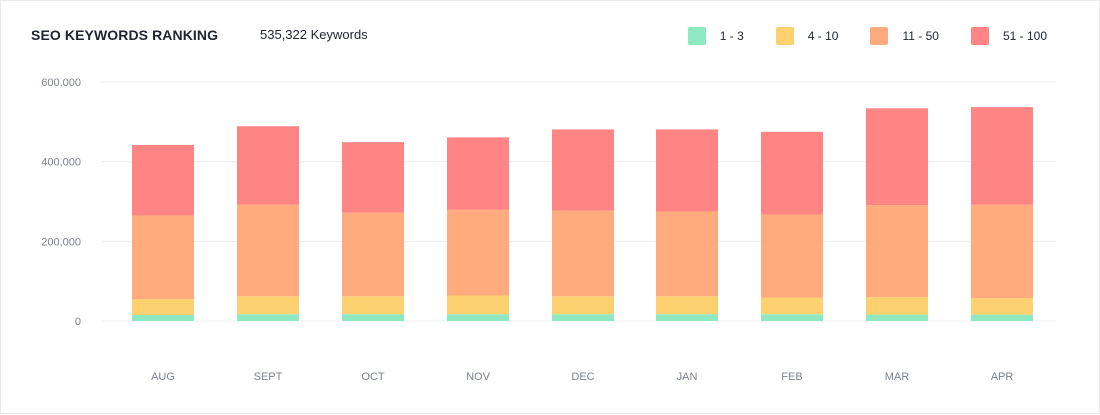 Image resolution: width=1100 pixels, height=415 pixels. Describe the element at coordinates (715, 36) in the screenshot. I see `legend-item-1-3: 1 - 3` at that location.